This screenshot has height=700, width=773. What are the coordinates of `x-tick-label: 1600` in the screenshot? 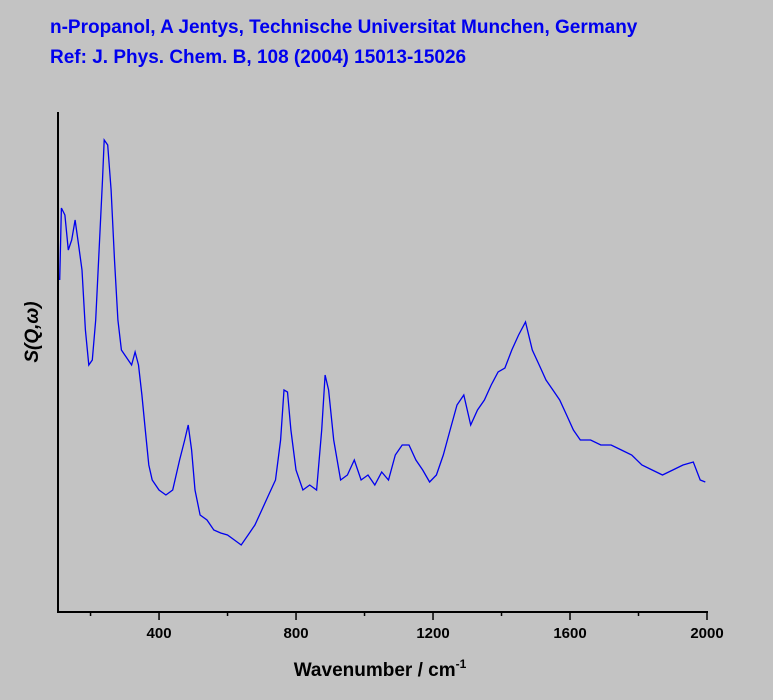 It's located at (569, 633).